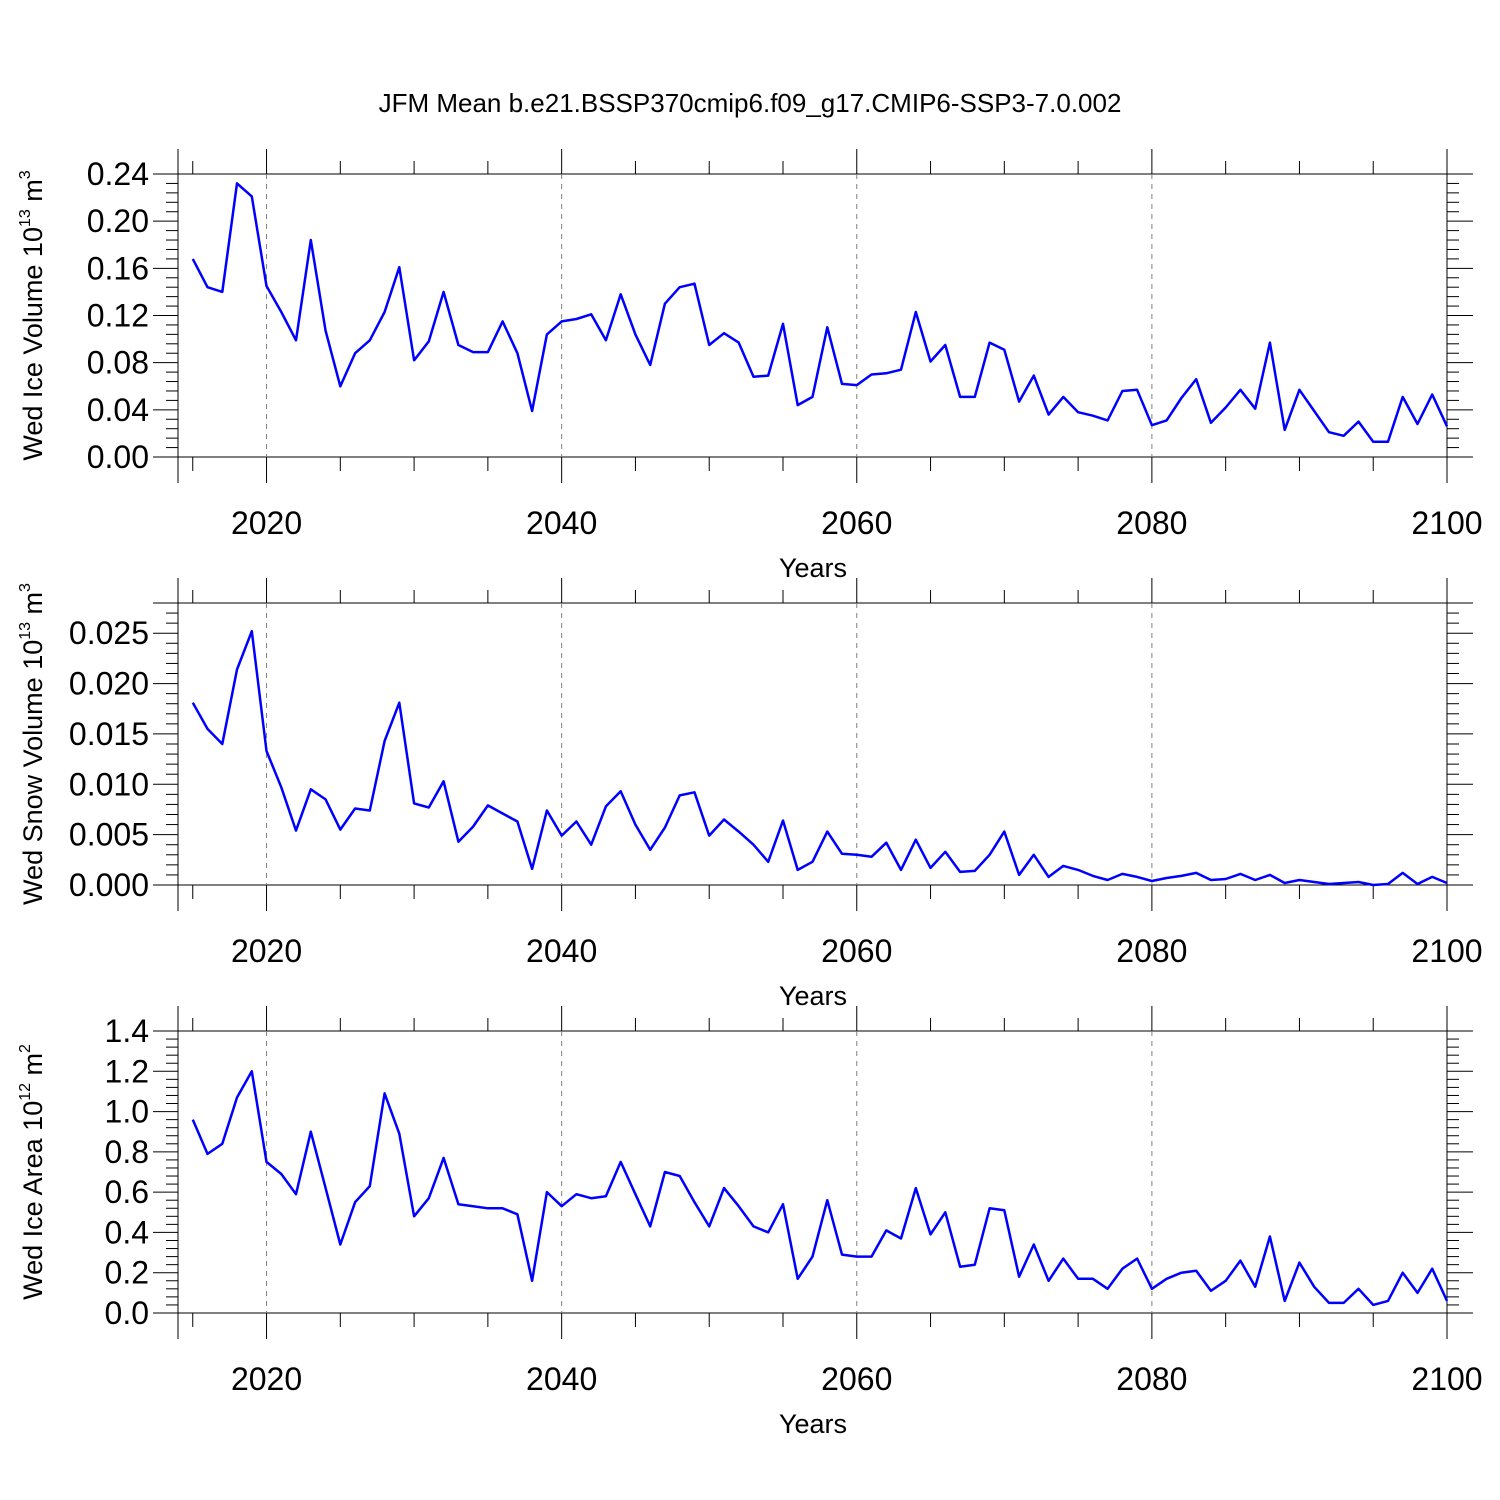 Image resolution: width=1500 pixels, height=1500 pixels. Describe the element at coordinates (118, 316) in the screenshot. I see `y-tick-label: 0.12` at that location.